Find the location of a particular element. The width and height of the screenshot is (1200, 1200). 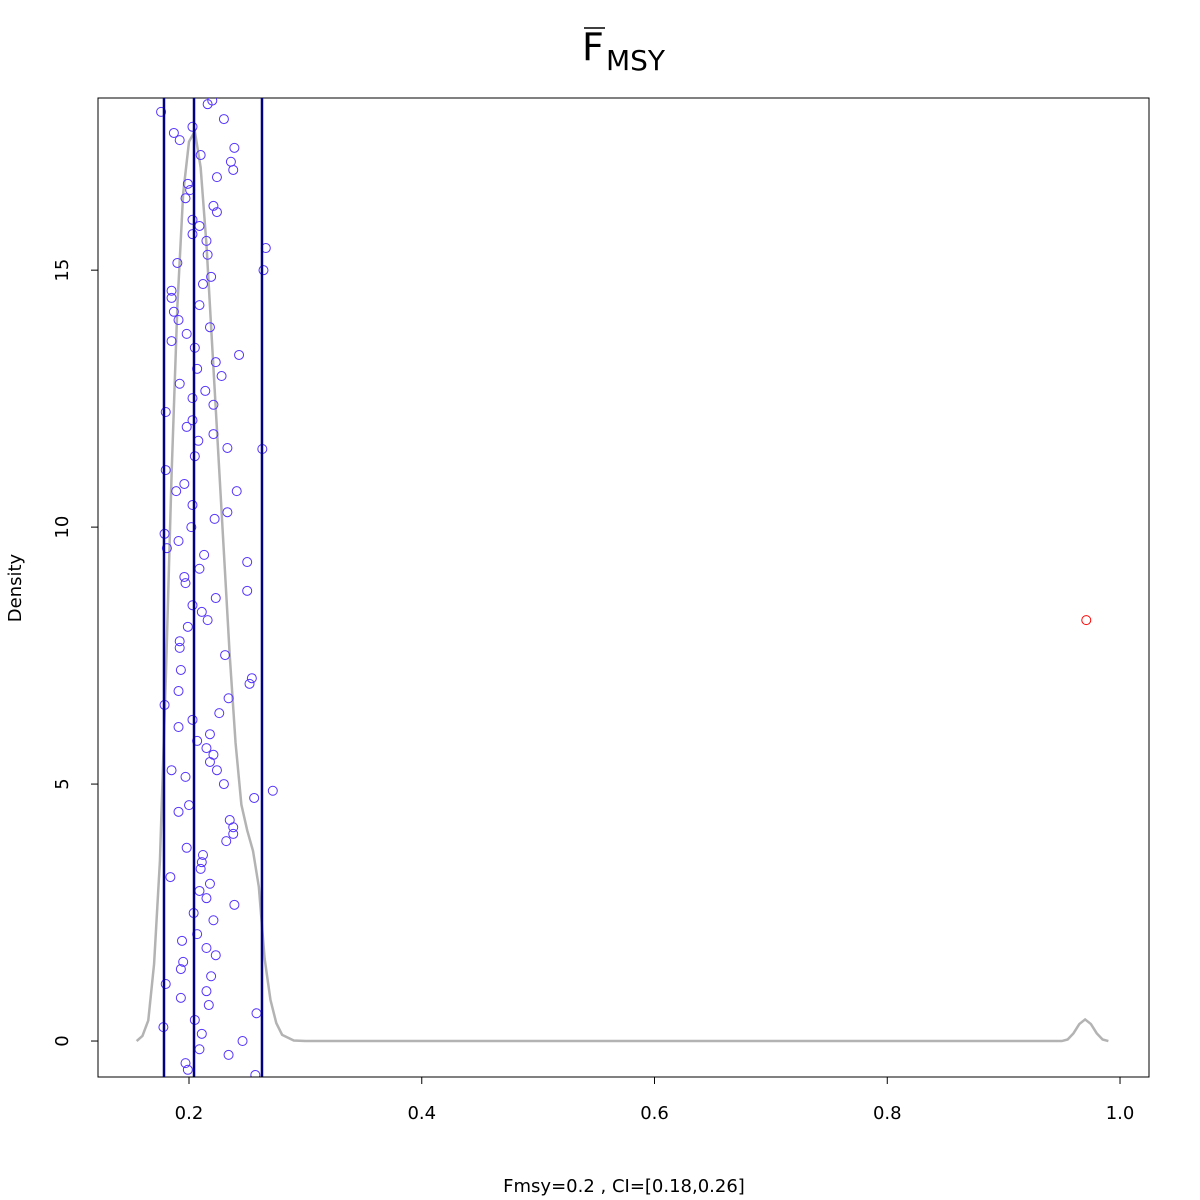

x-tick-label: 0.4 is located at coordinates (421, 1113).